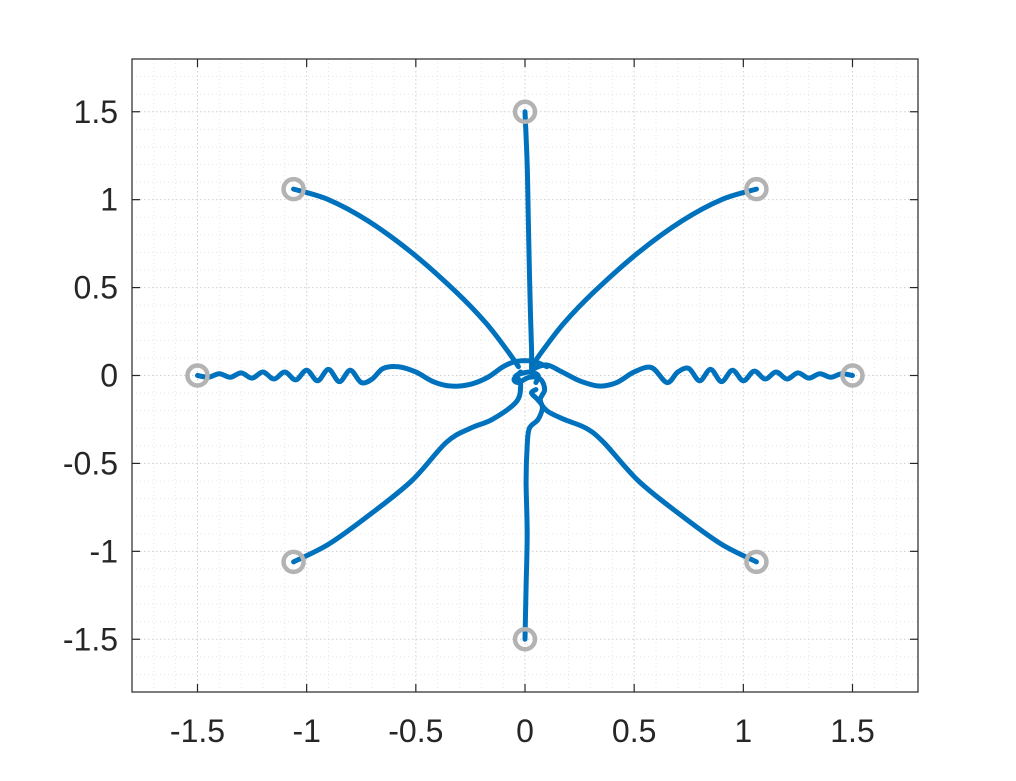 The width and height of the screenshot is (1016, 781). What do you see at coordinates (96, 112) in the screenshot?
I see `y-tick-label: 1.5` at bounding box center [96, 112].